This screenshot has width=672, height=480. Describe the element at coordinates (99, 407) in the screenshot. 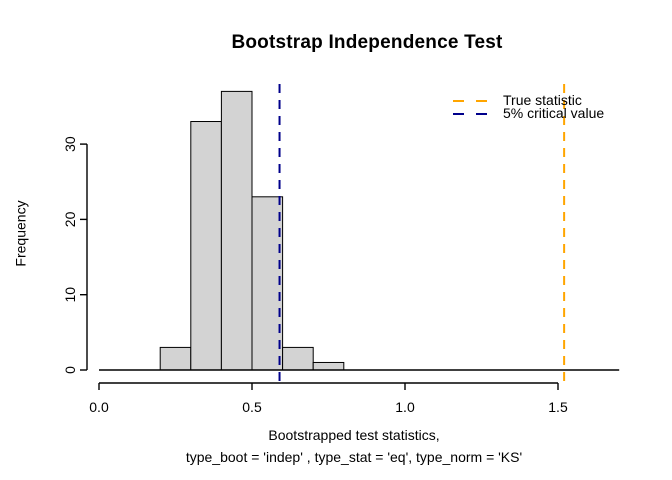

I see `x-axis-tick-label: 0.0` at that location.